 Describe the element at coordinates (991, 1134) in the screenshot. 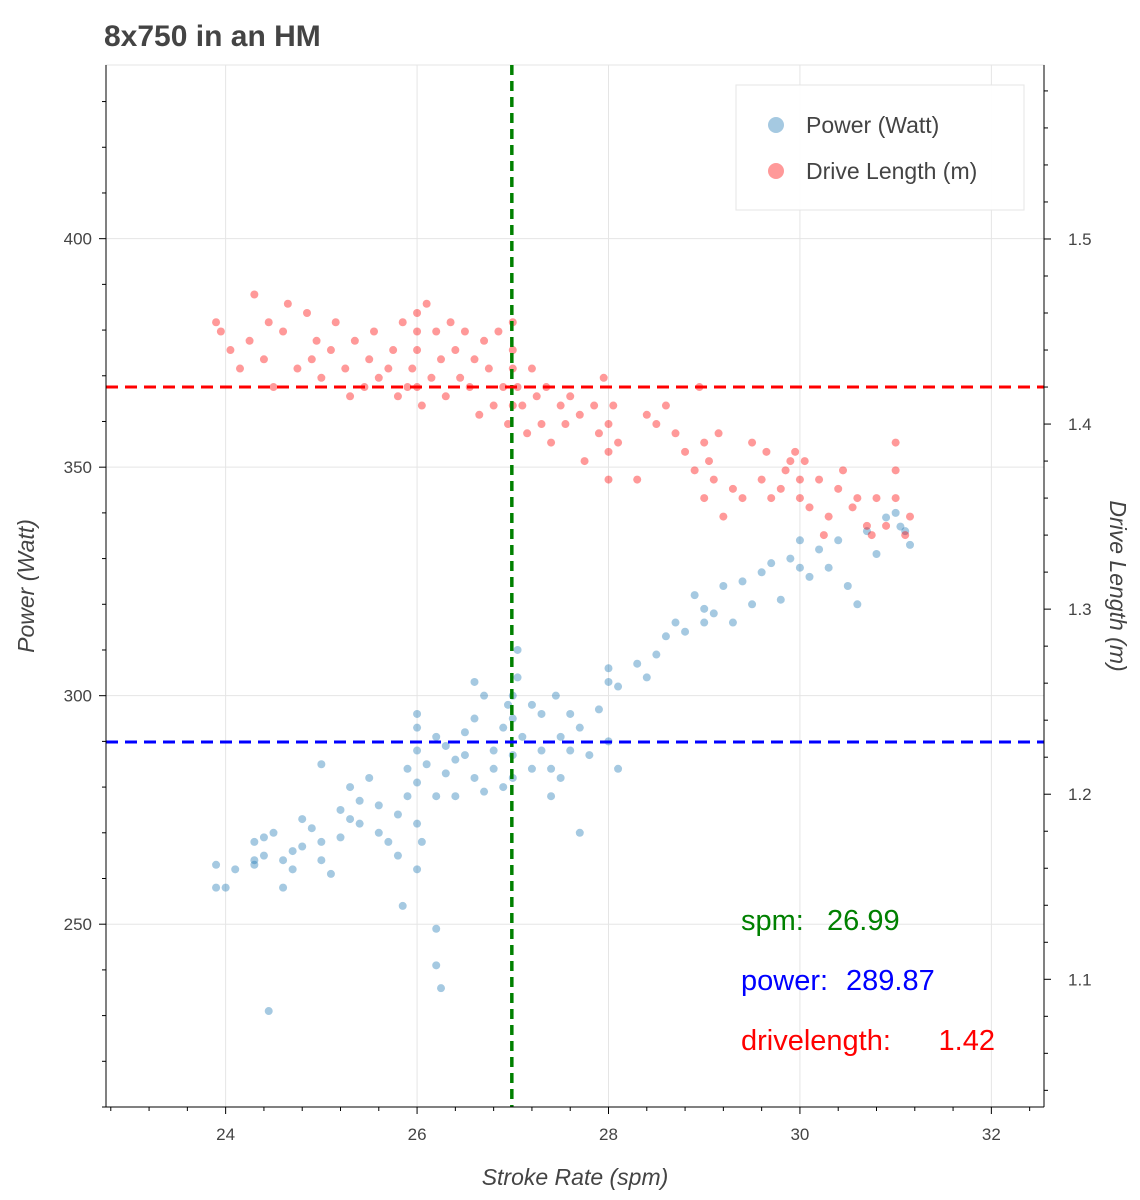

I see `x-tick-label: 32` at that location.